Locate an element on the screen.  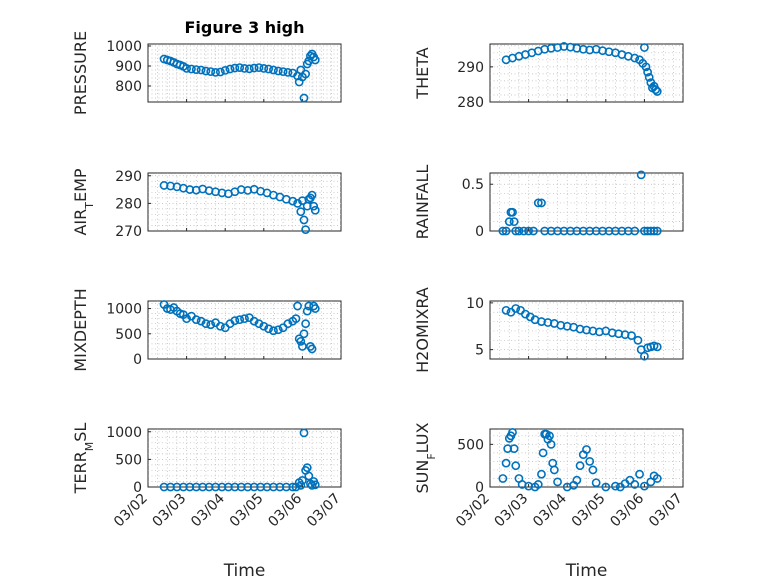
y-tick-label: 290 is located at coordinates (128, 177).